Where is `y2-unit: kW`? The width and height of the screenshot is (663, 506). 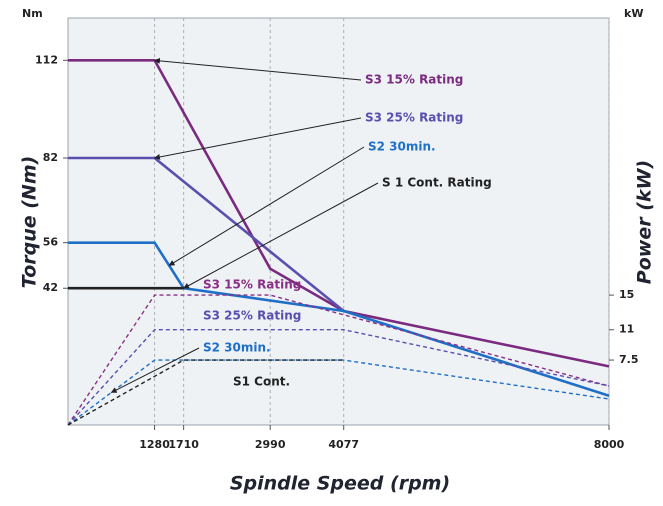 y2-unit: kW is located at coordinates (633, 13).